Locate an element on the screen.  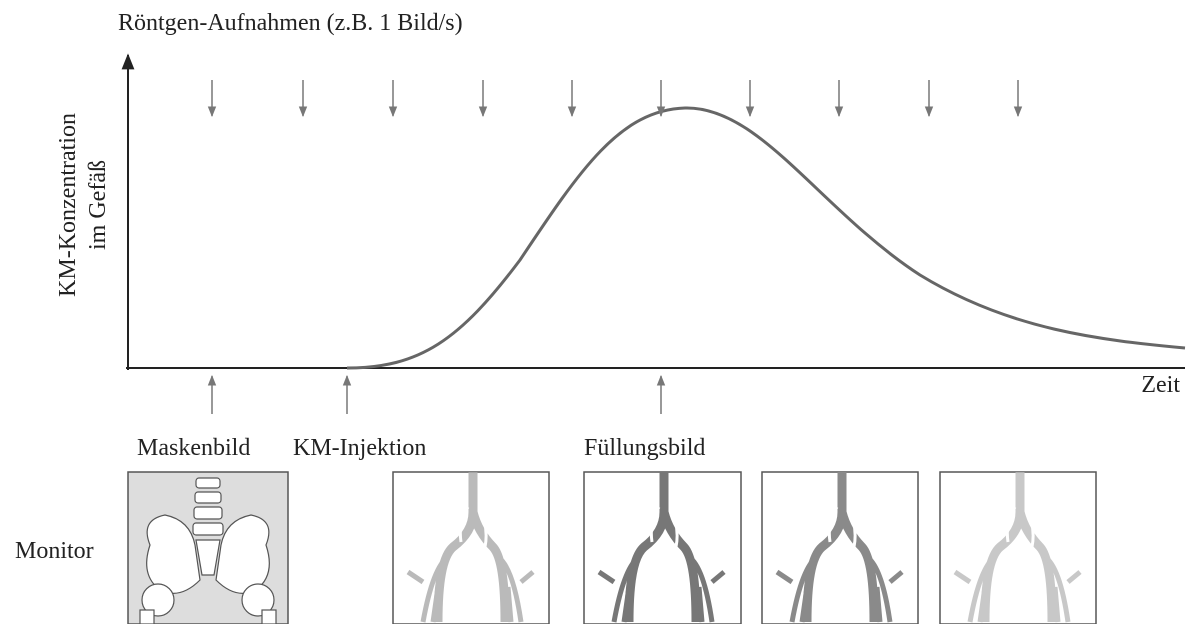
marker-label: Maskenbild is located at coordinates (193, 448).